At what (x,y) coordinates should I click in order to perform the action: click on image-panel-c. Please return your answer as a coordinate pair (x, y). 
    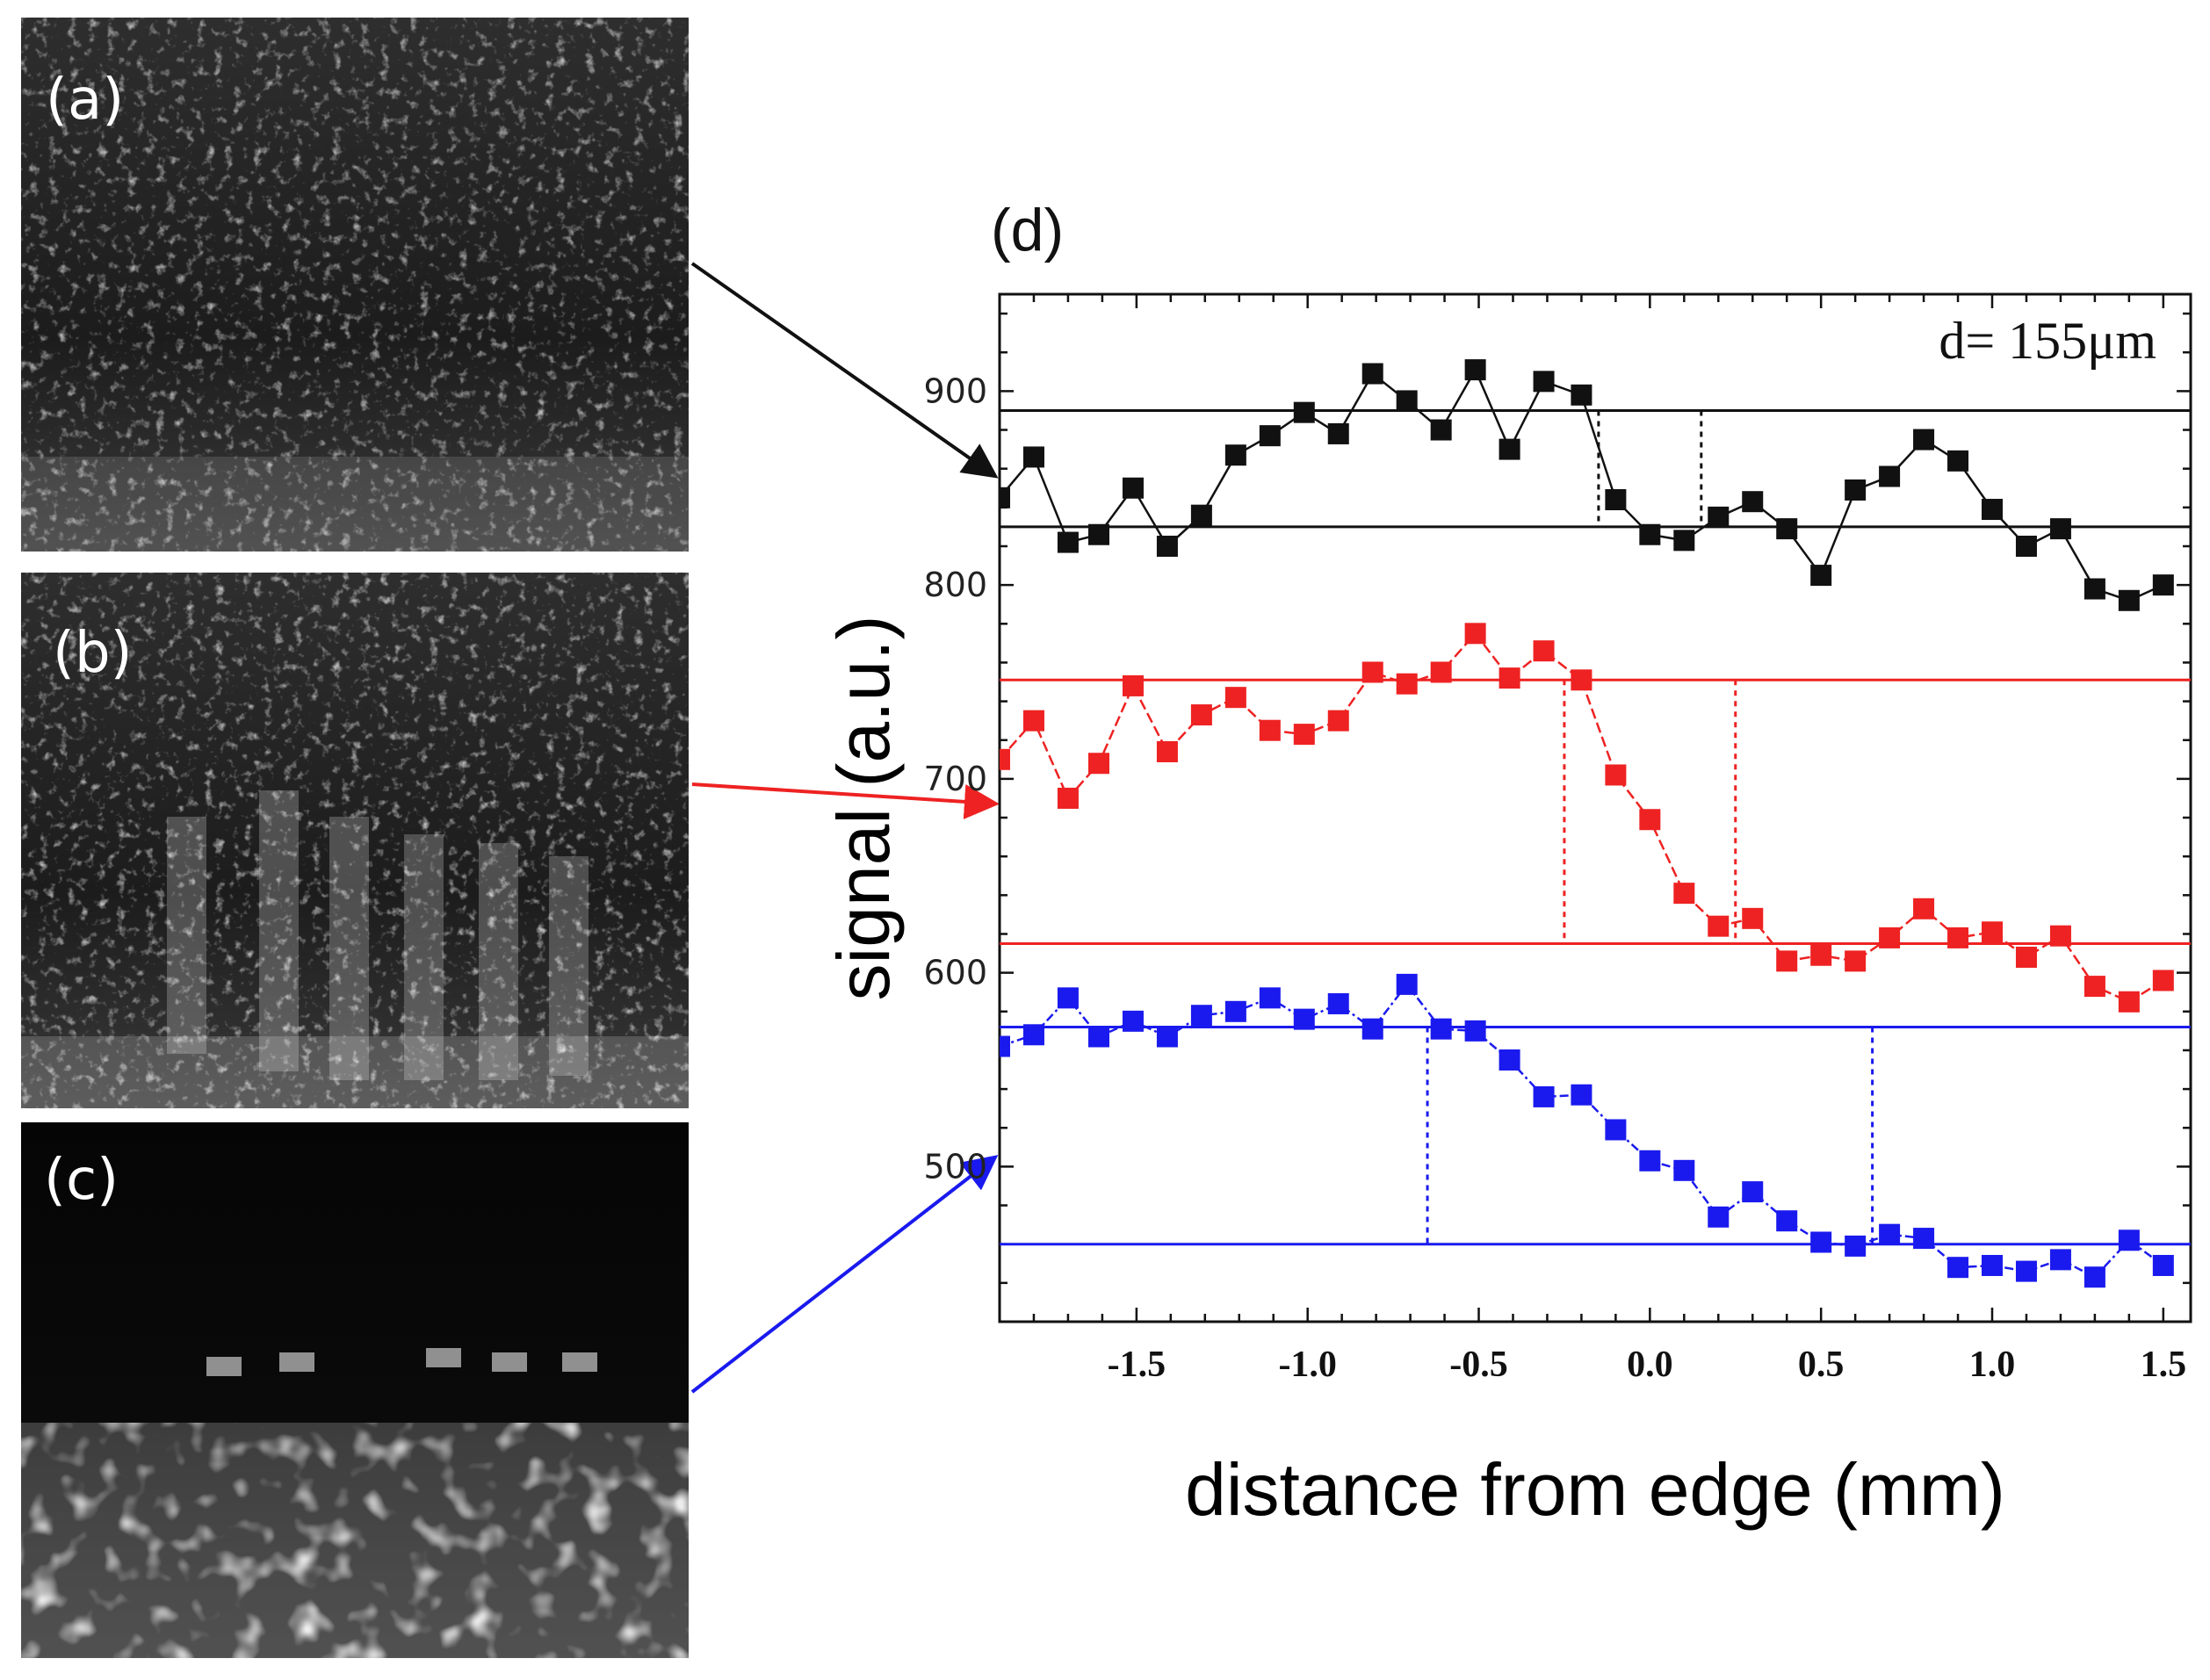
    Looking at the image, I should click on (355, 1390).